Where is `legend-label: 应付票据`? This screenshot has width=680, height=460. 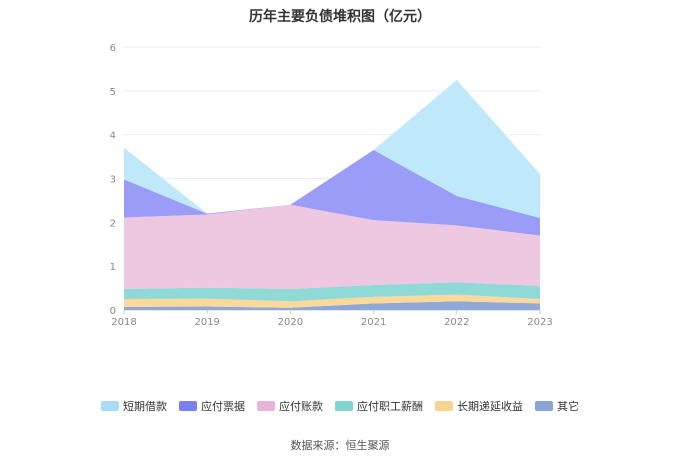
legend-label: 应付票据 is located at coordinates (223, 406).